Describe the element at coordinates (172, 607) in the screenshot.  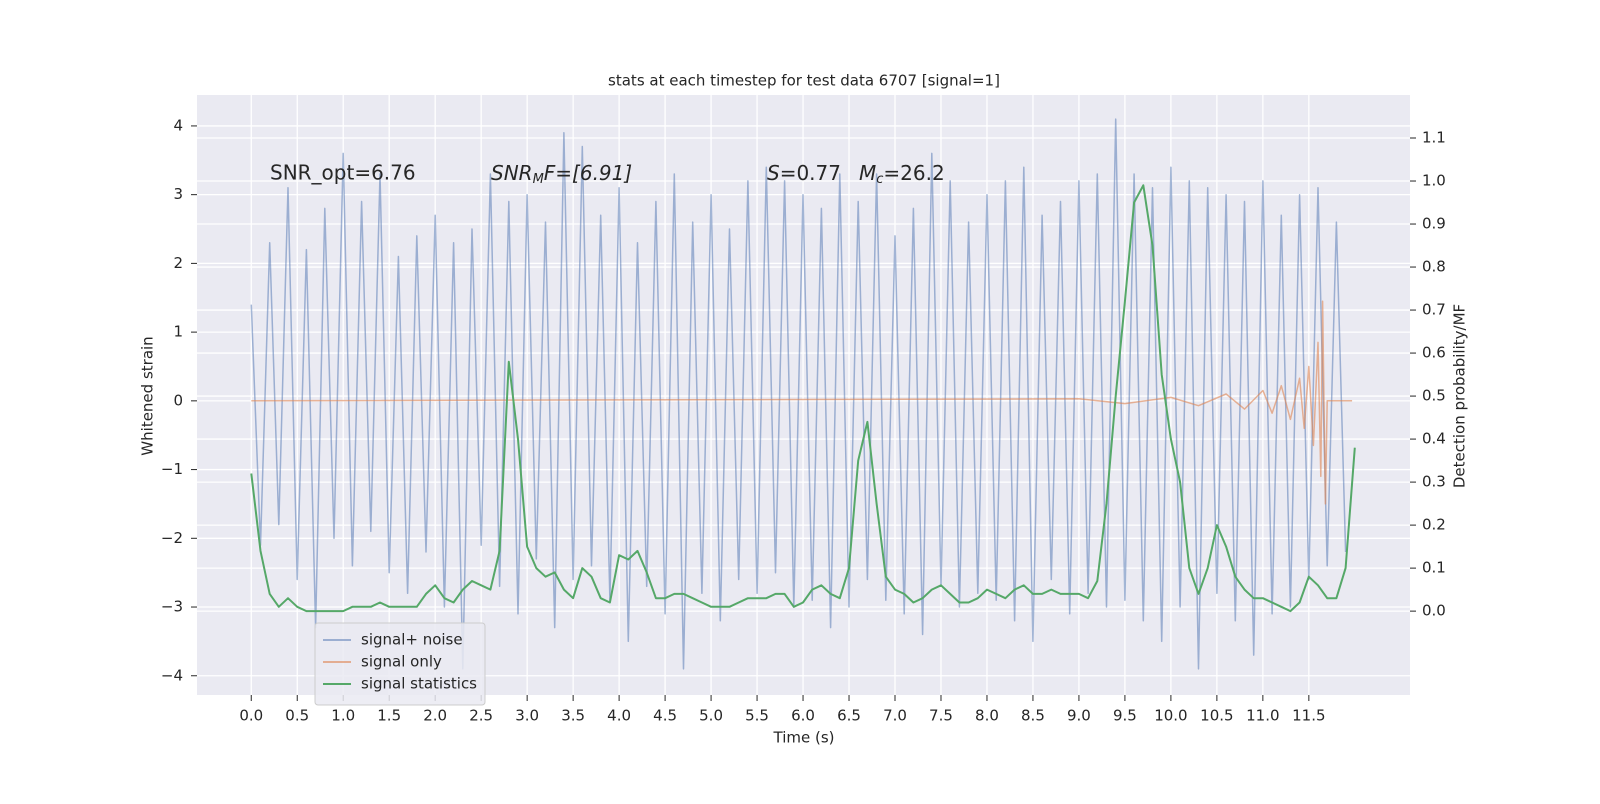
I see `y-tick-label: −3` at that location.